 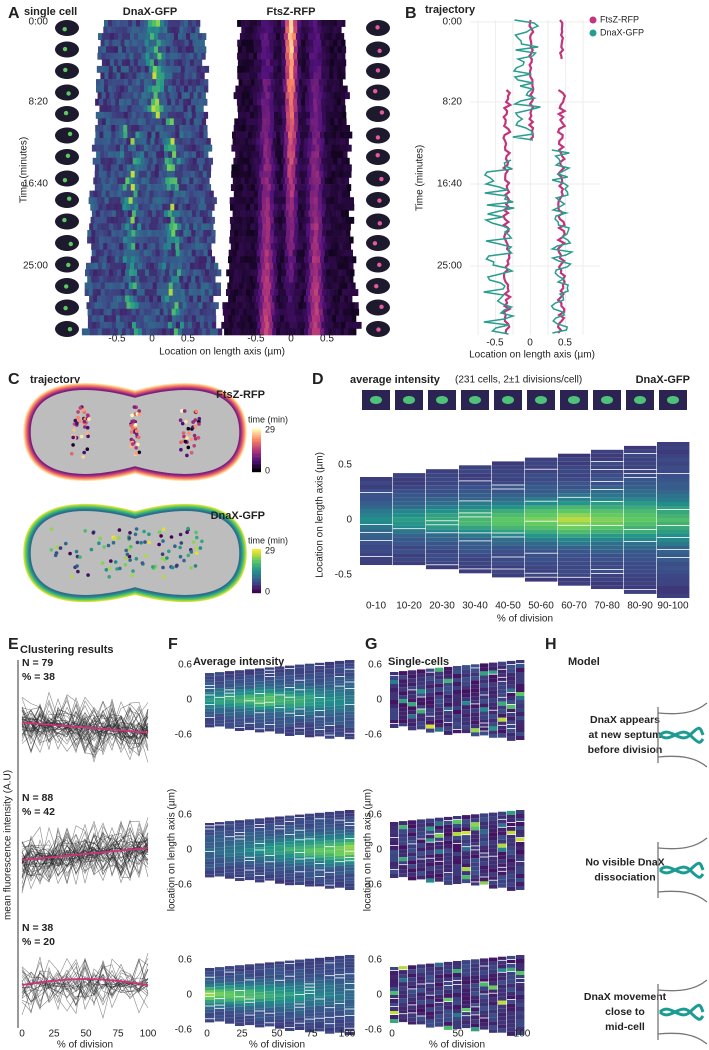 I want to click on y-tick-label: -0.5, so click(x=344, y=575).